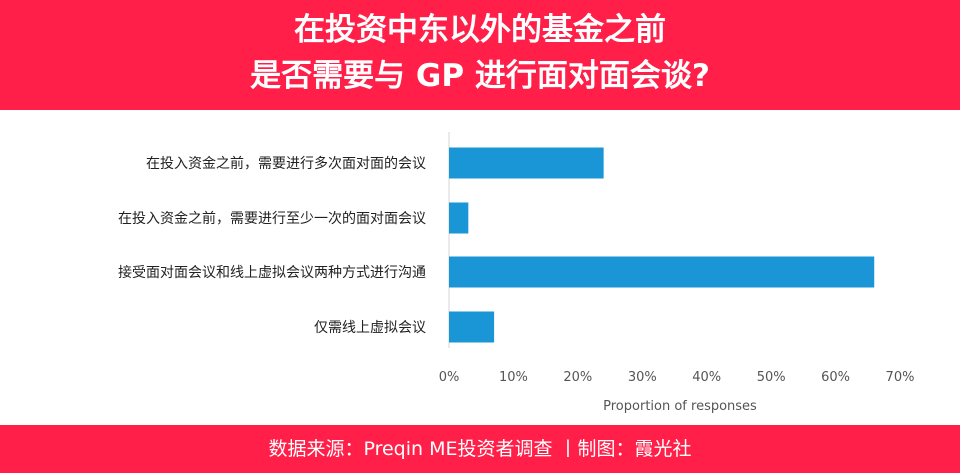 This screenshot has height=473, width=960. I want to click on x-tick-label-2: 20%, so click(577, 377).